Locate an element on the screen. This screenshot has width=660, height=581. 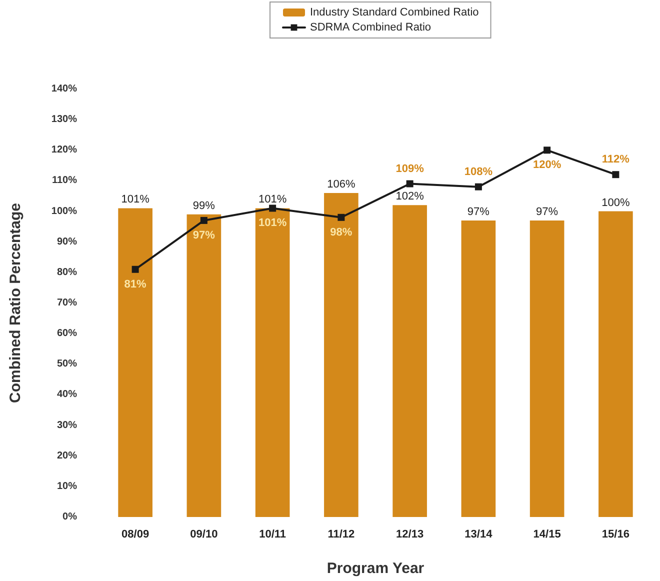
y-tick-label: 140% is located at coordinates (64, 89).